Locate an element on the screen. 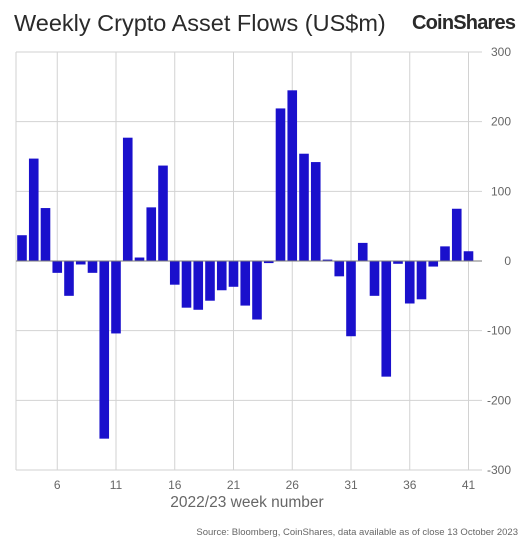  x-axis-ticks: 6 11 16 21 26 31 36 41 is located at coordinates (265, 485).